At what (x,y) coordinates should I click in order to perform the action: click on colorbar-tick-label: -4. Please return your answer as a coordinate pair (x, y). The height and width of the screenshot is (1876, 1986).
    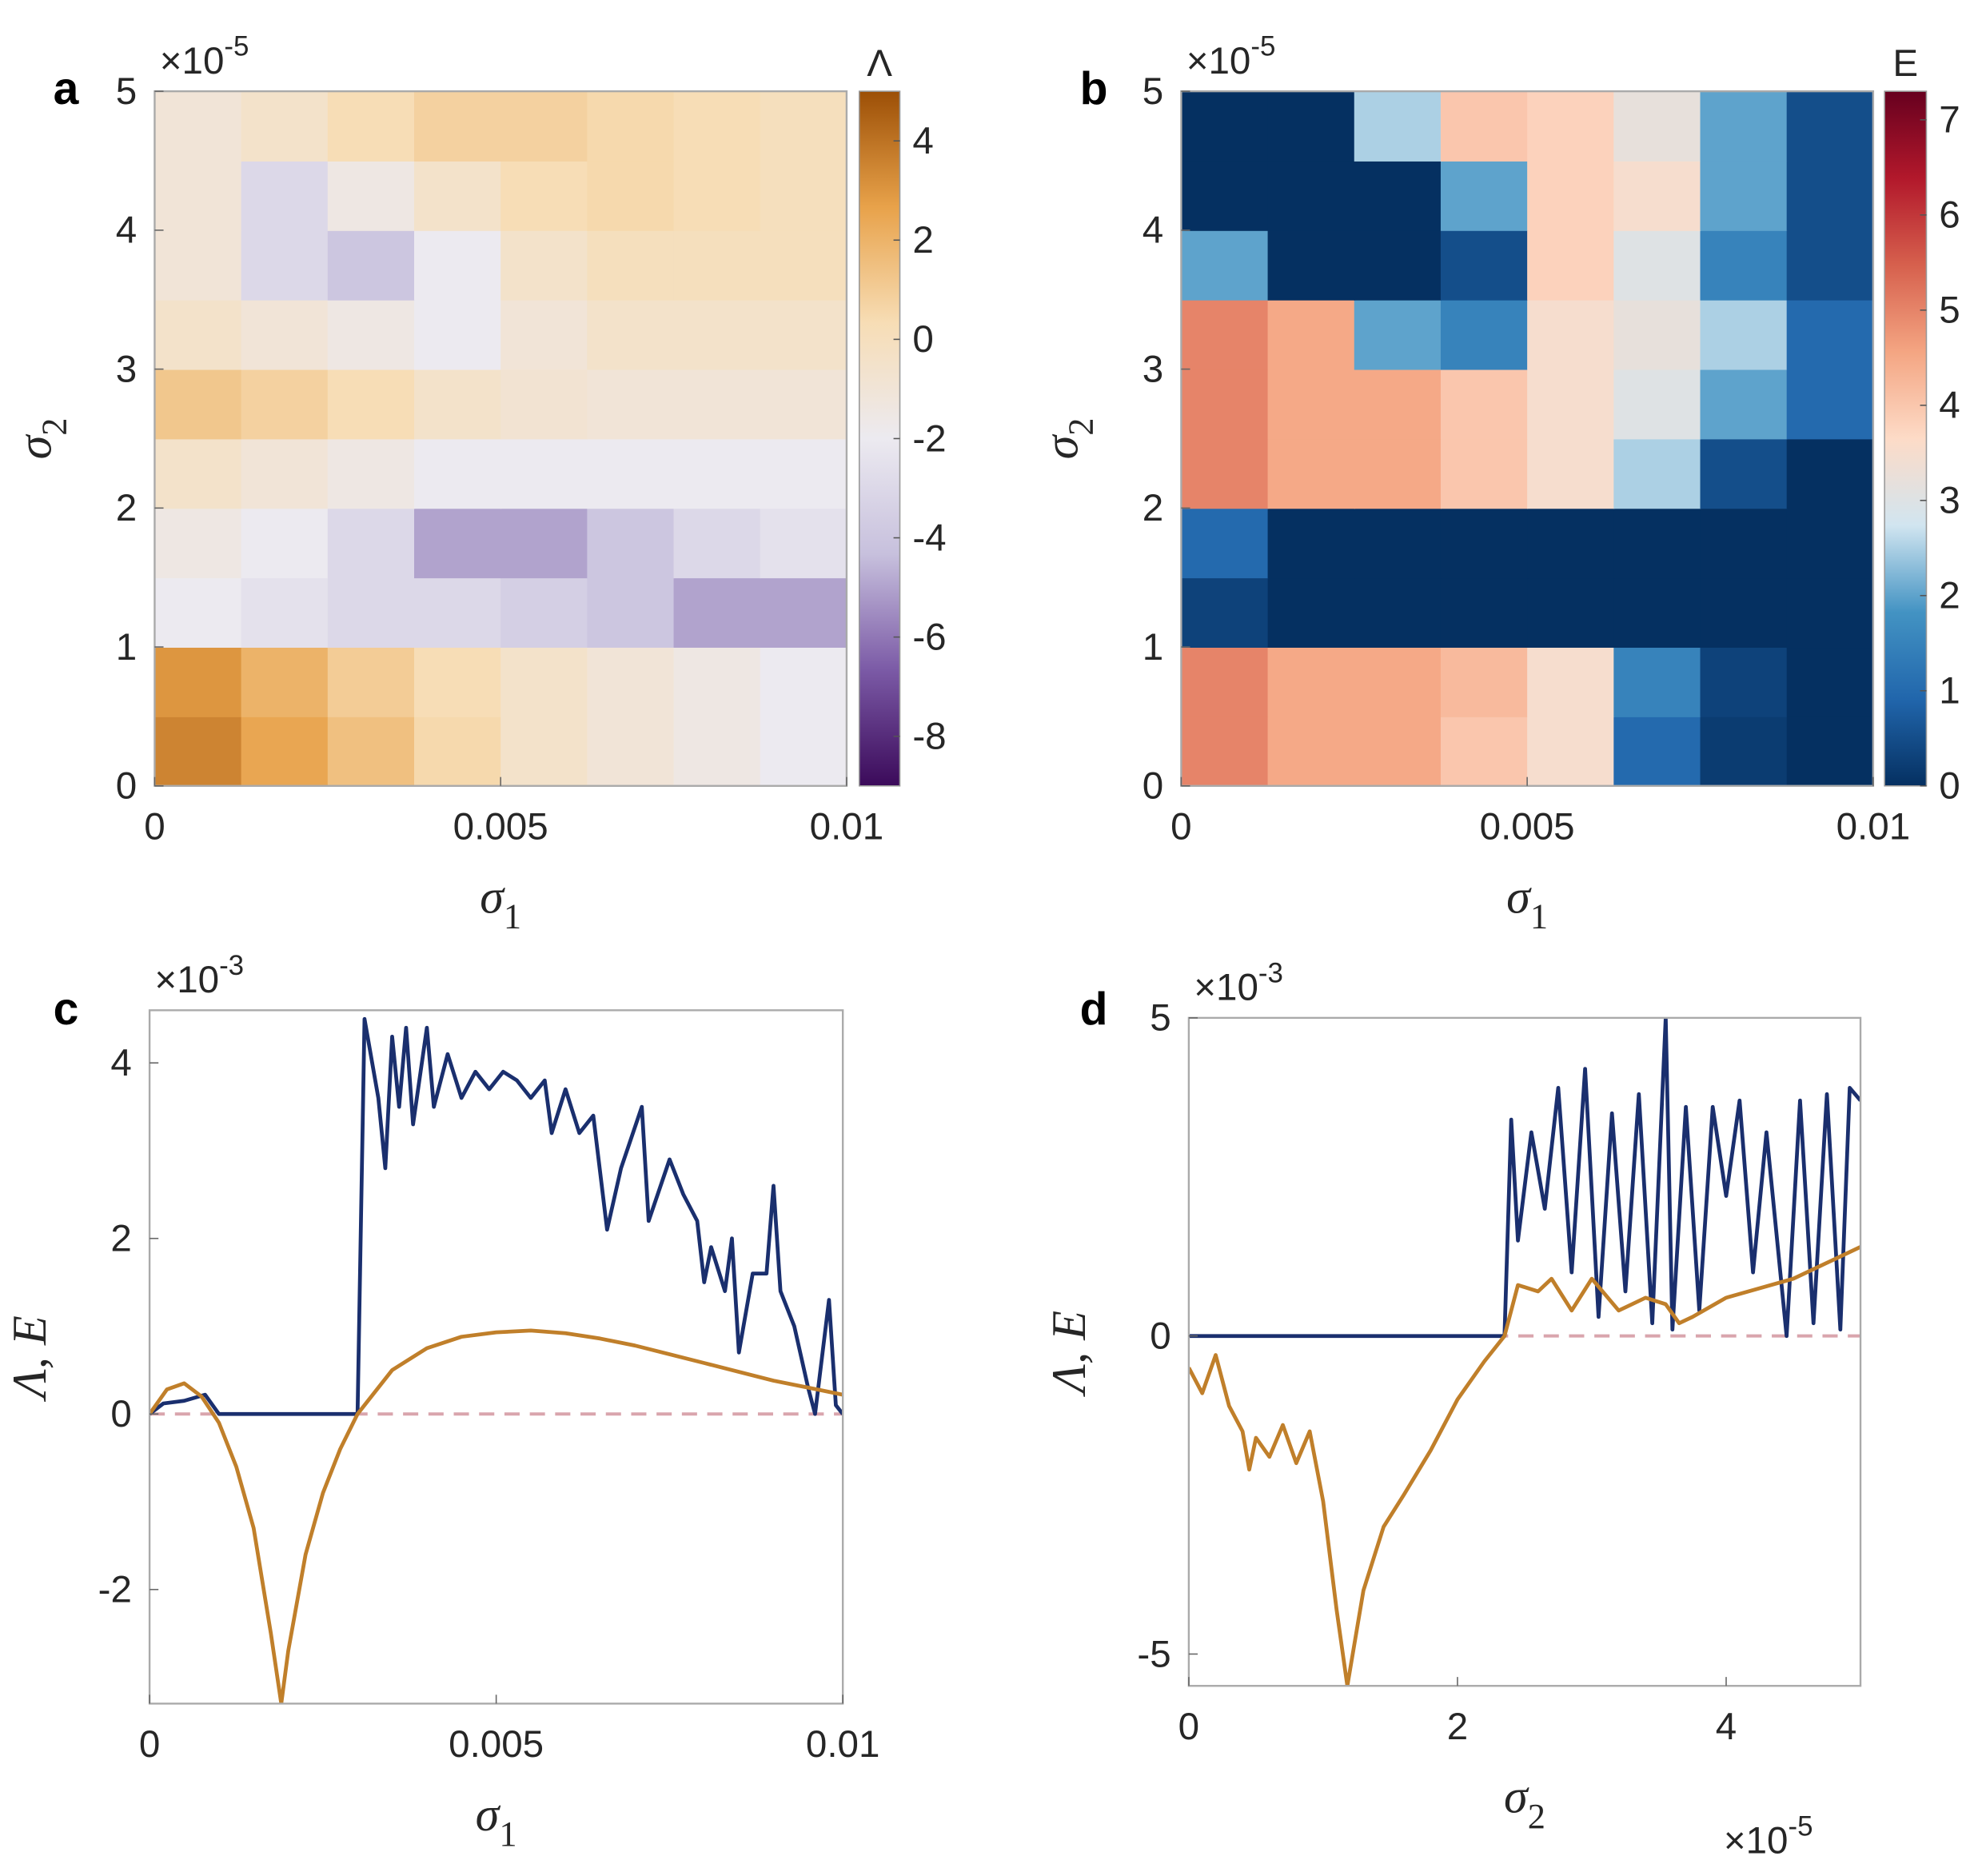
    Looking at the image, I should click on (929, 538).